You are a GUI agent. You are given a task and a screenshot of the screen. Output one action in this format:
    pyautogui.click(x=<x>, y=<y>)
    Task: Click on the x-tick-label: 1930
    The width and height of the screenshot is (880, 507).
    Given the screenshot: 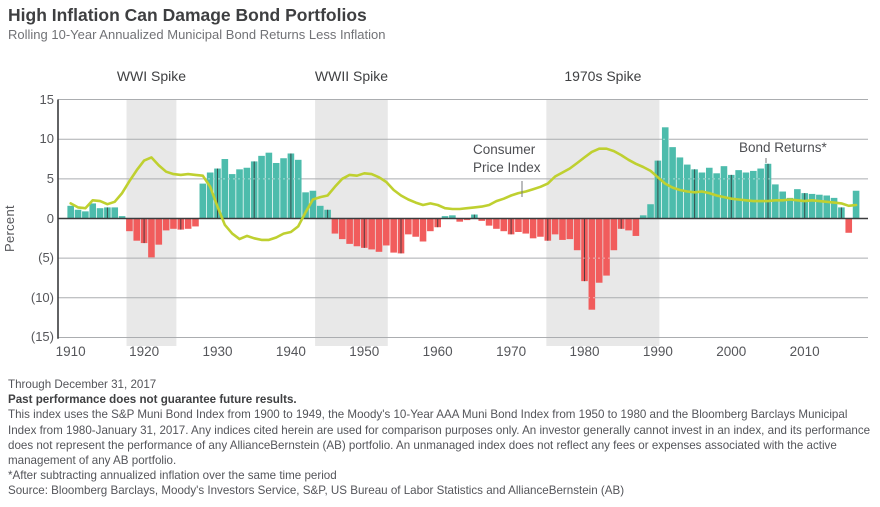 What is the action you would take?
    pyautogui.click(x=217, y=351)
    